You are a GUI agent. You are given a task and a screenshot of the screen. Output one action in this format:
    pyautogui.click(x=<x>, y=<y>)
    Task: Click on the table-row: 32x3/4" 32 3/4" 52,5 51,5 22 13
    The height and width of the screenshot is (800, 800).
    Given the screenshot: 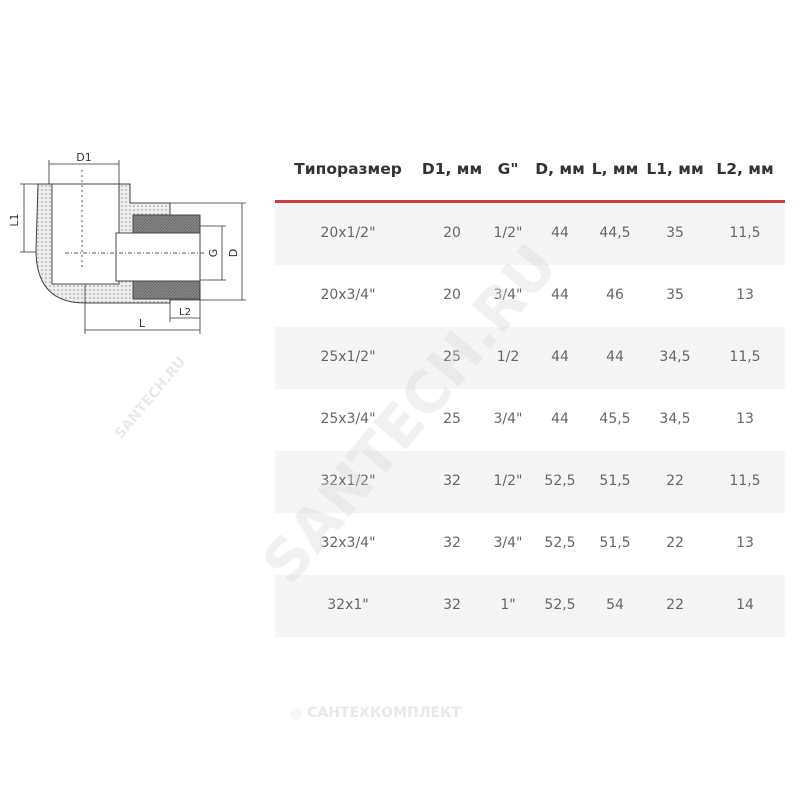 What is the action you would take?
    pyautogui.click(x=530, y=544)
    